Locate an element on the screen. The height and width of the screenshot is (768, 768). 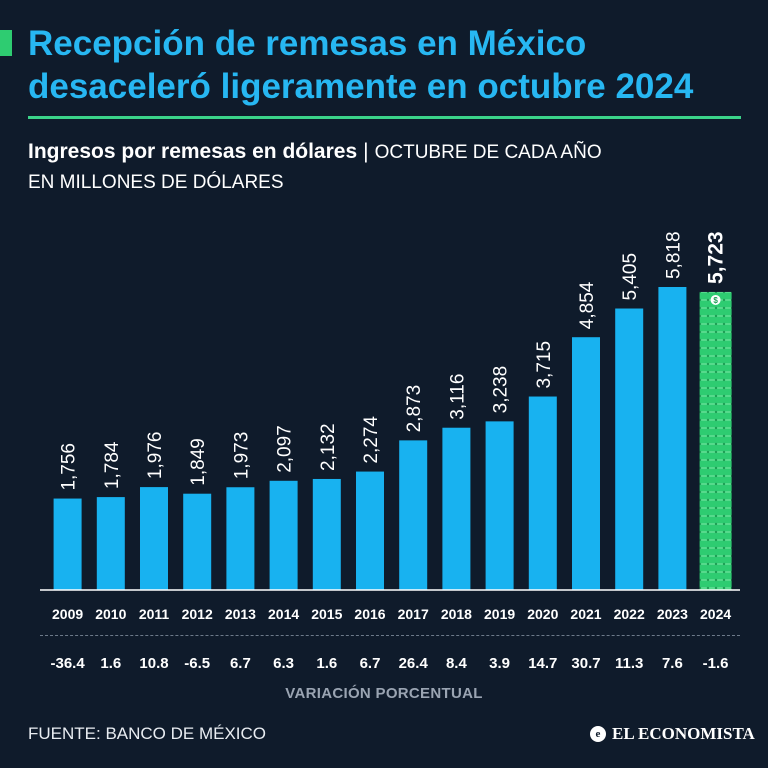
pct-change-label: 26.4 is located at coordinates (414, 663).